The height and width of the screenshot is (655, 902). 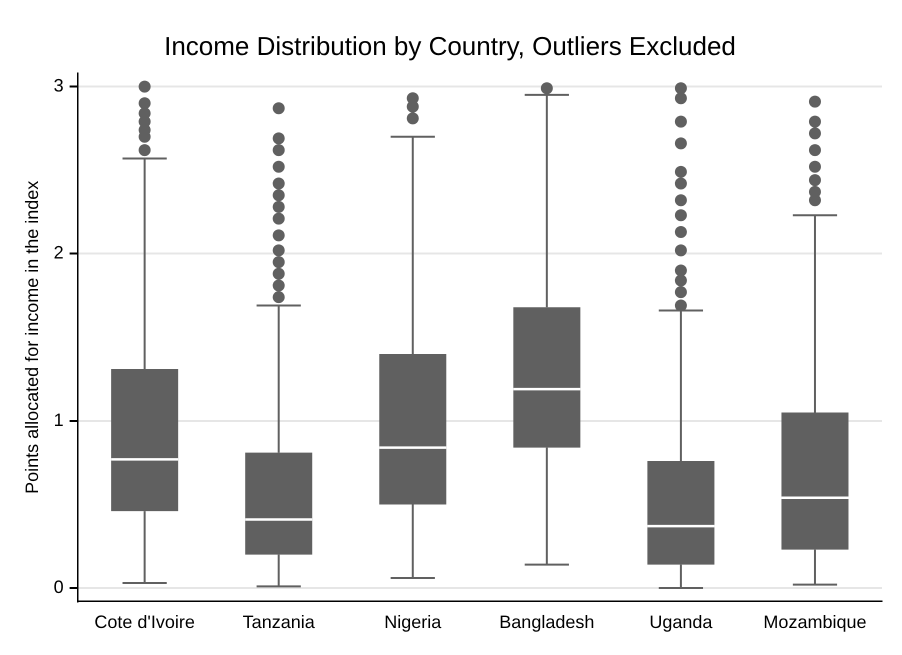 What do you see at coordinates (59, 86) in the screenshot?
I see `y-tick-label: 3` at bounding box center [59, 86].